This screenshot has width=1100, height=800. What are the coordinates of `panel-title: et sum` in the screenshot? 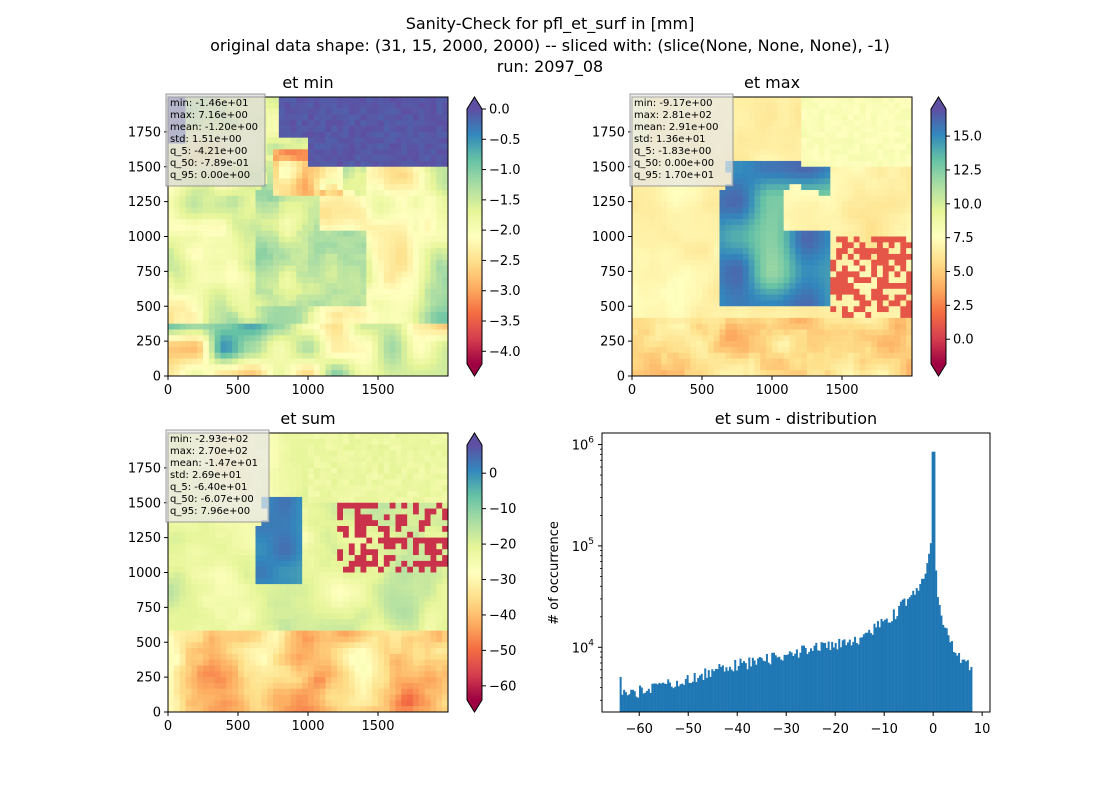 It's located at (307, 418).